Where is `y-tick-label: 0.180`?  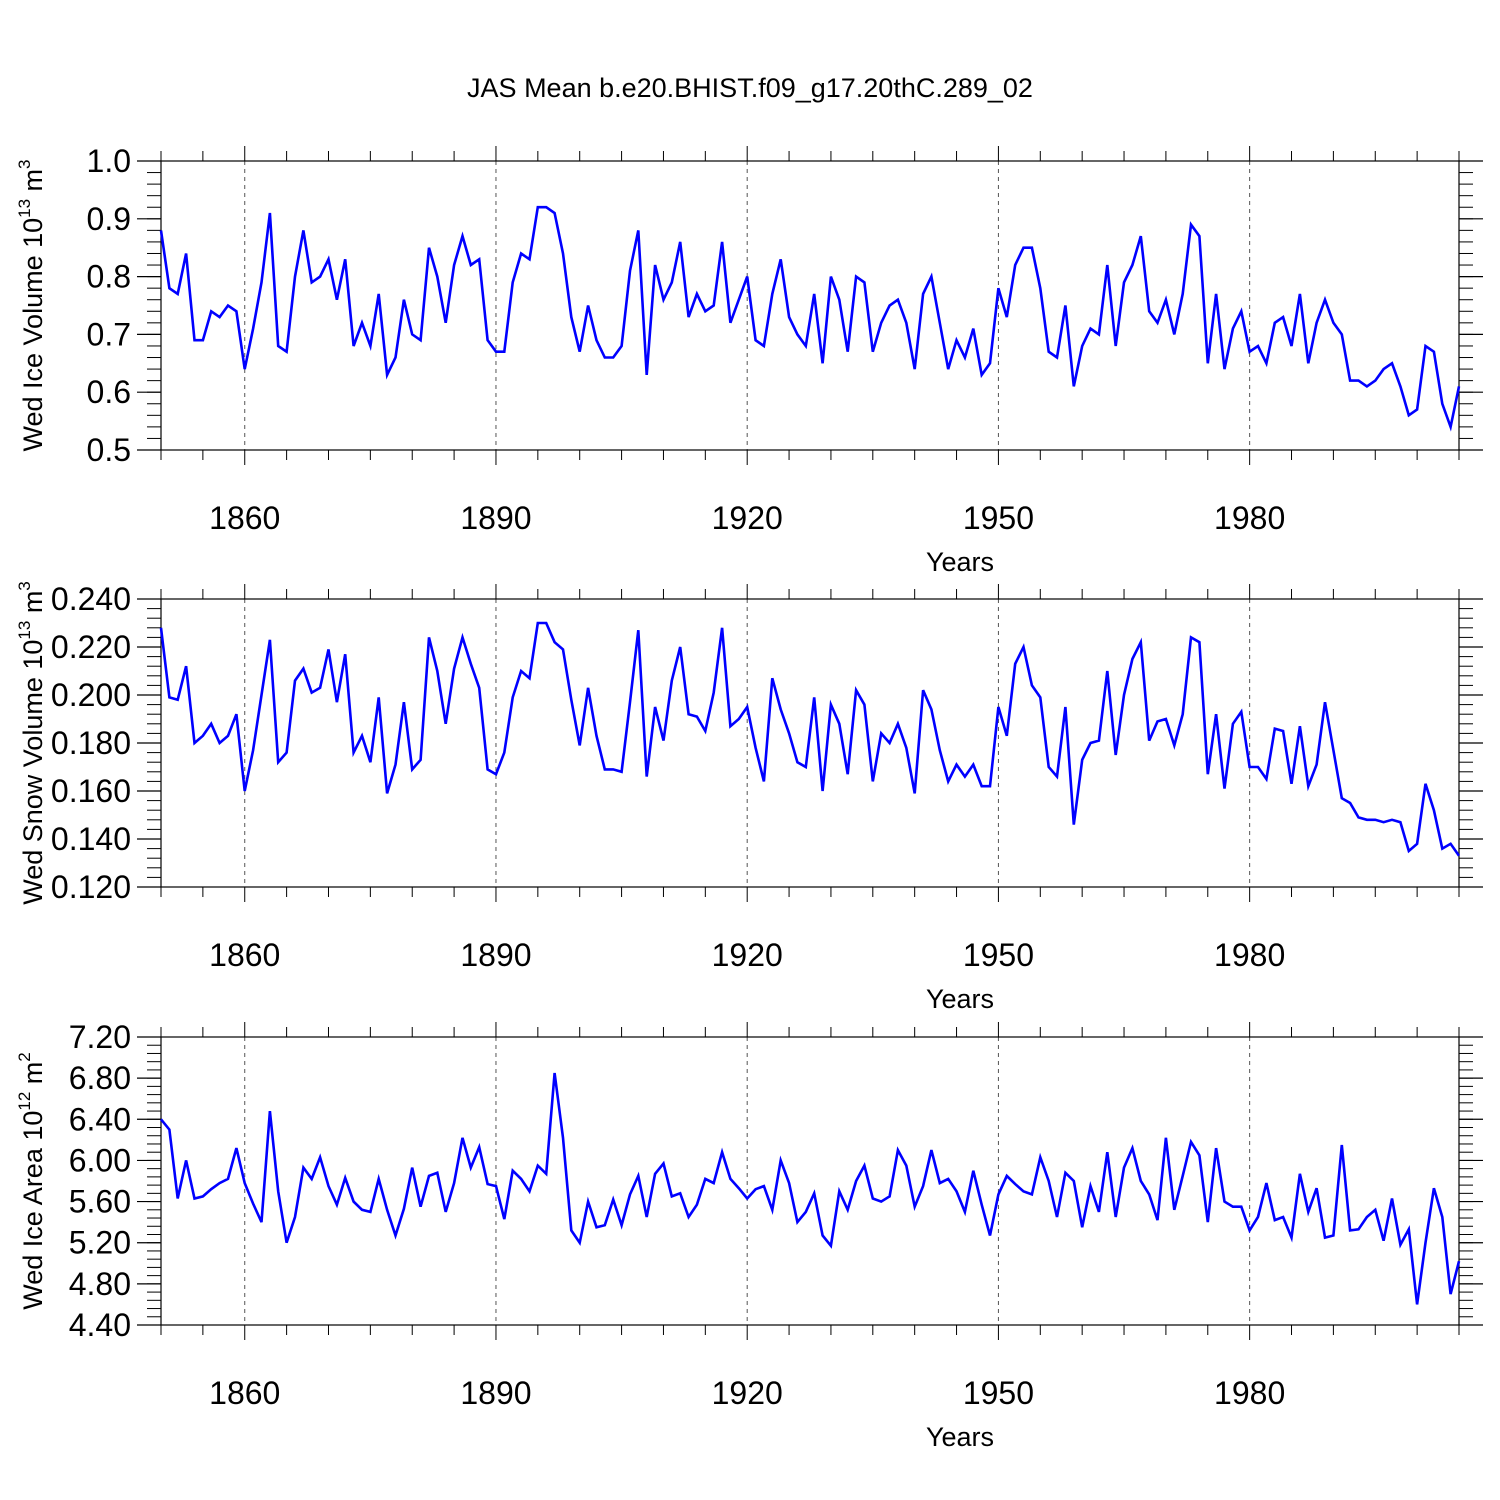
y-tick-label: 0.180 is located at coordinates (91, 743).